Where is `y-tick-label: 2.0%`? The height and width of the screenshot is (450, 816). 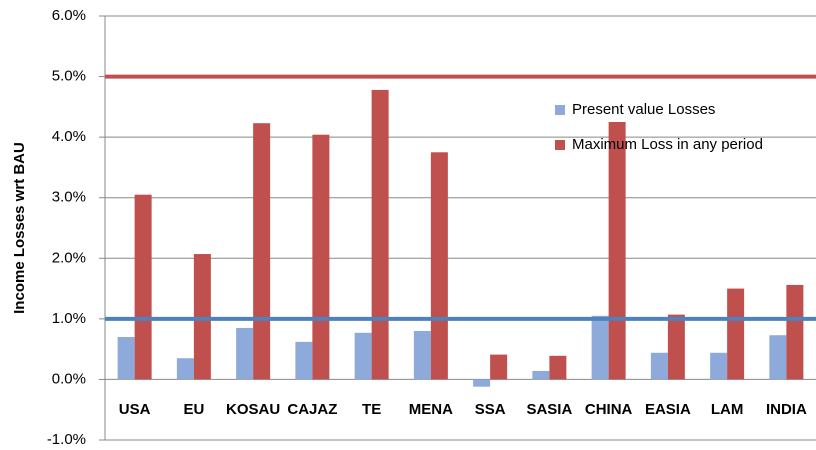
y-tick-label: 2.0% is located at coordinates (69, 257).